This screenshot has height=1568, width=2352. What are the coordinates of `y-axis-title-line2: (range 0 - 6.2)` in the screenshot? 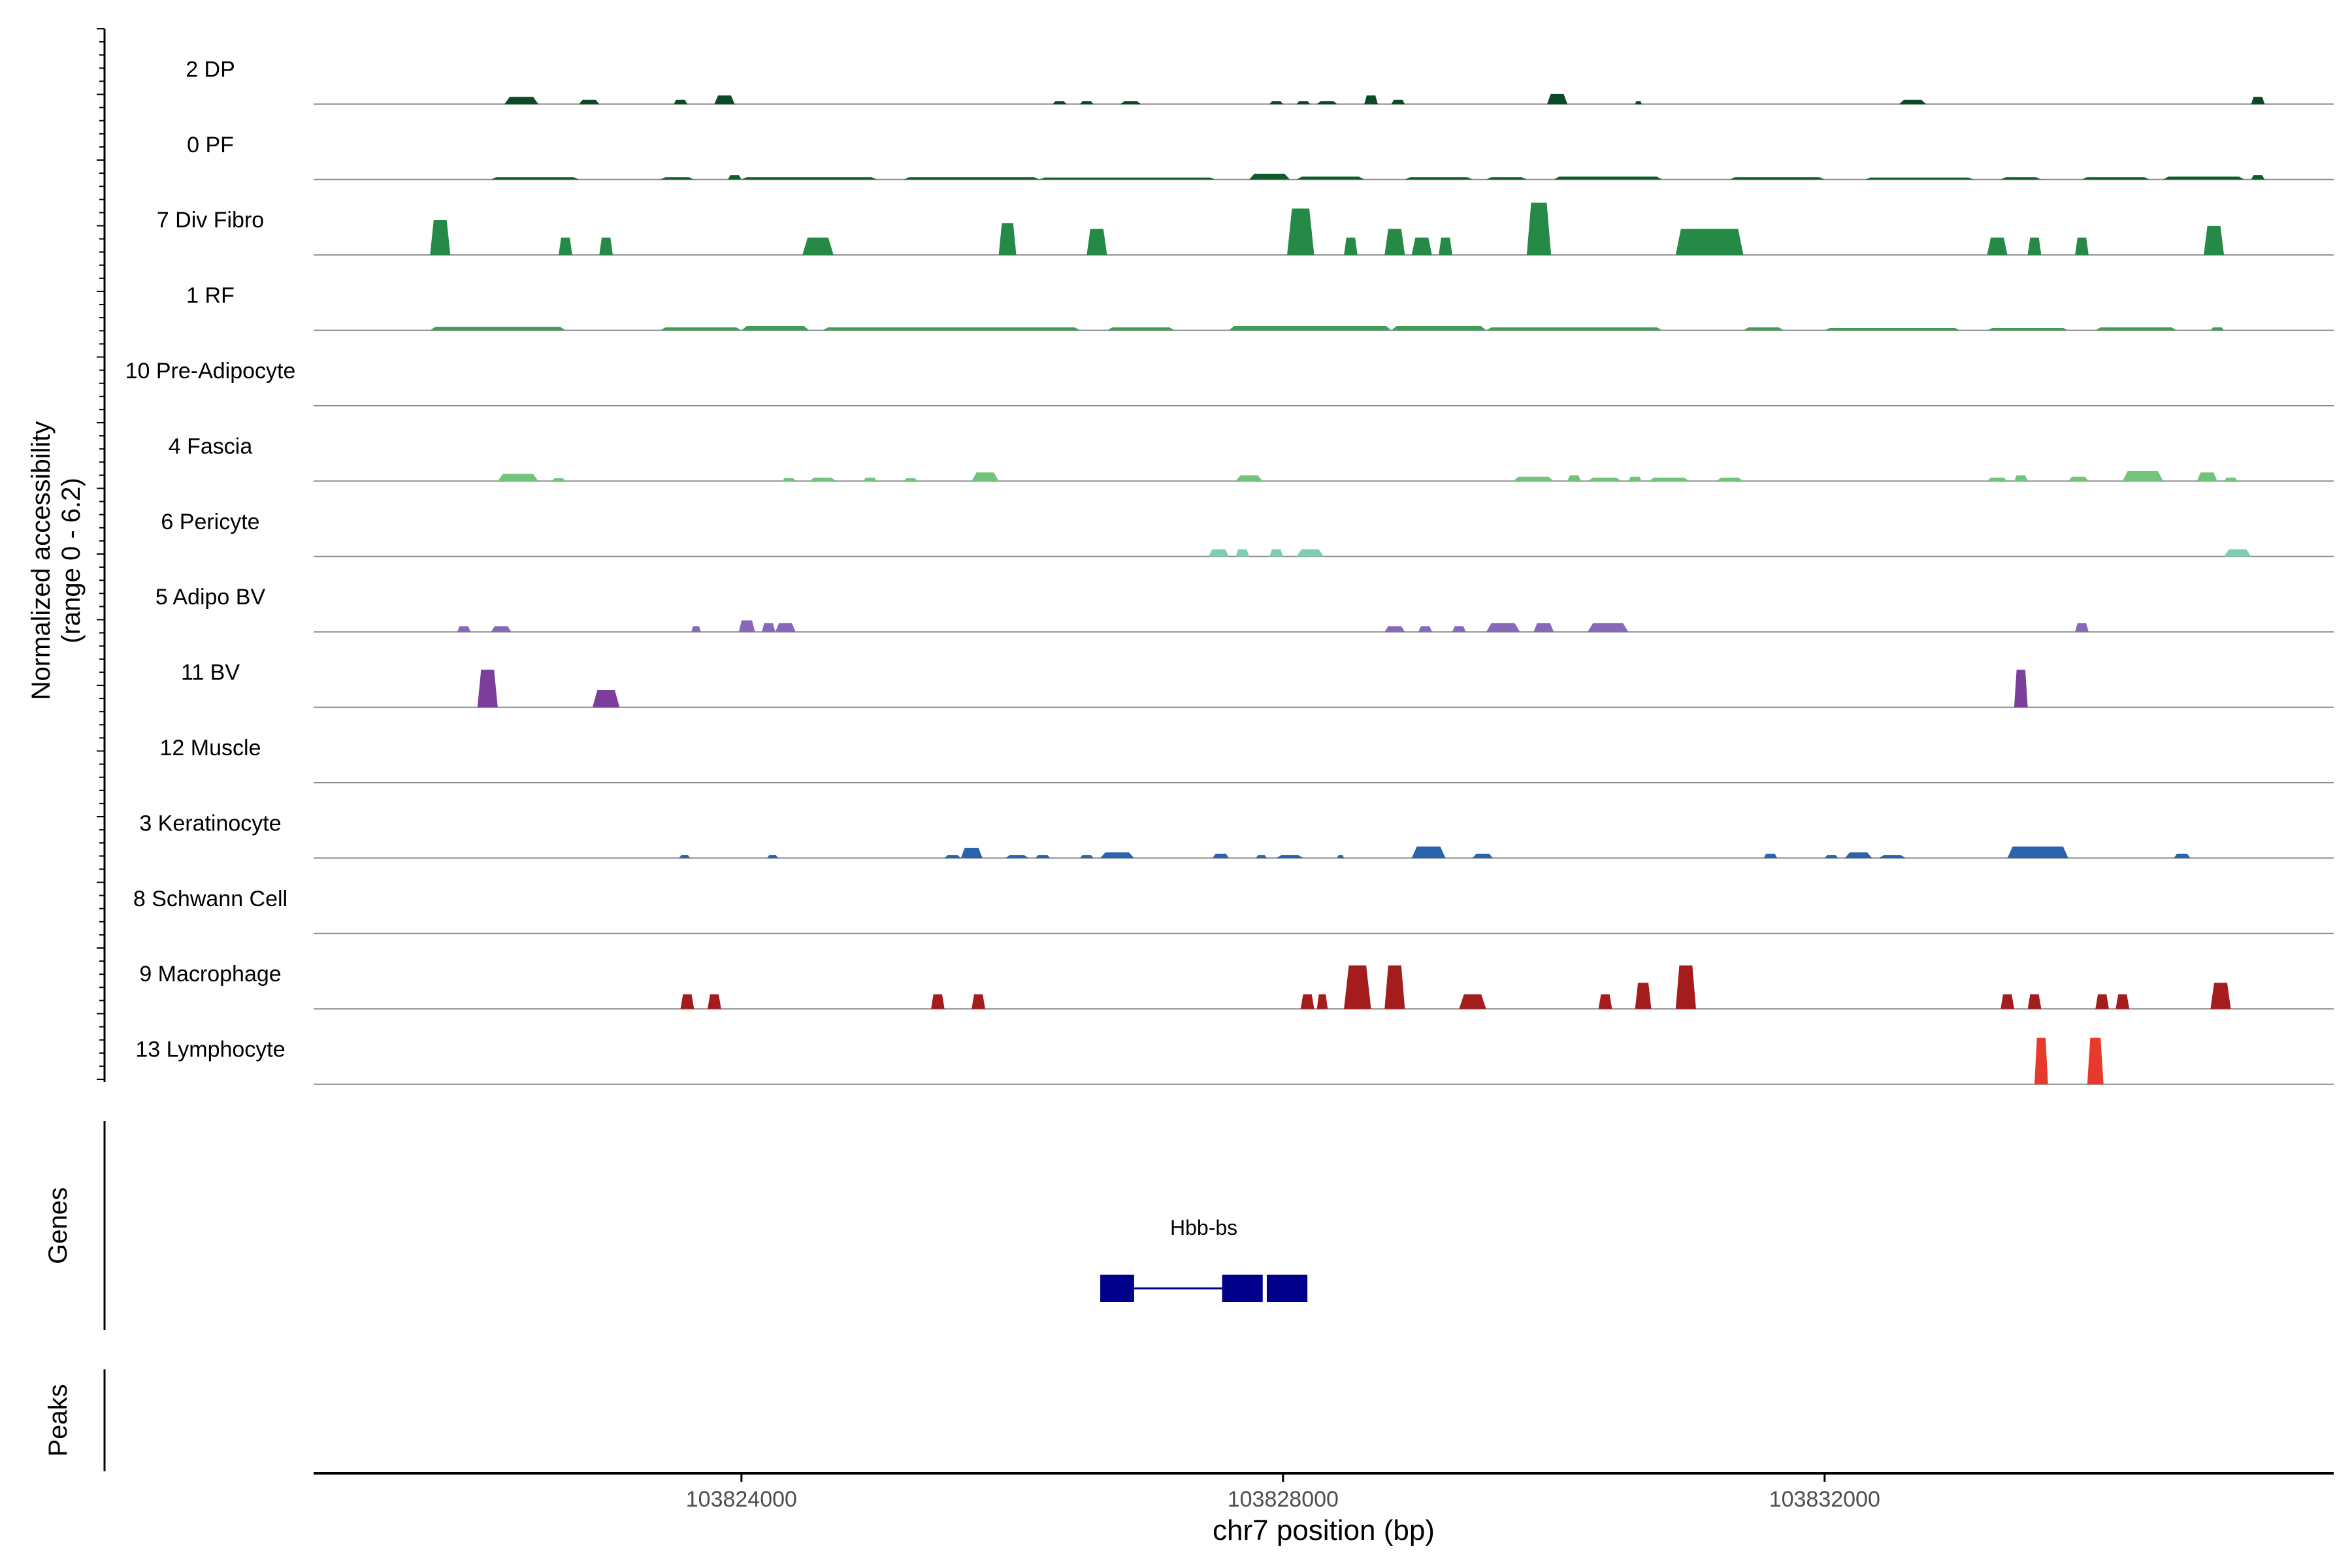 It's located at (71, 560).